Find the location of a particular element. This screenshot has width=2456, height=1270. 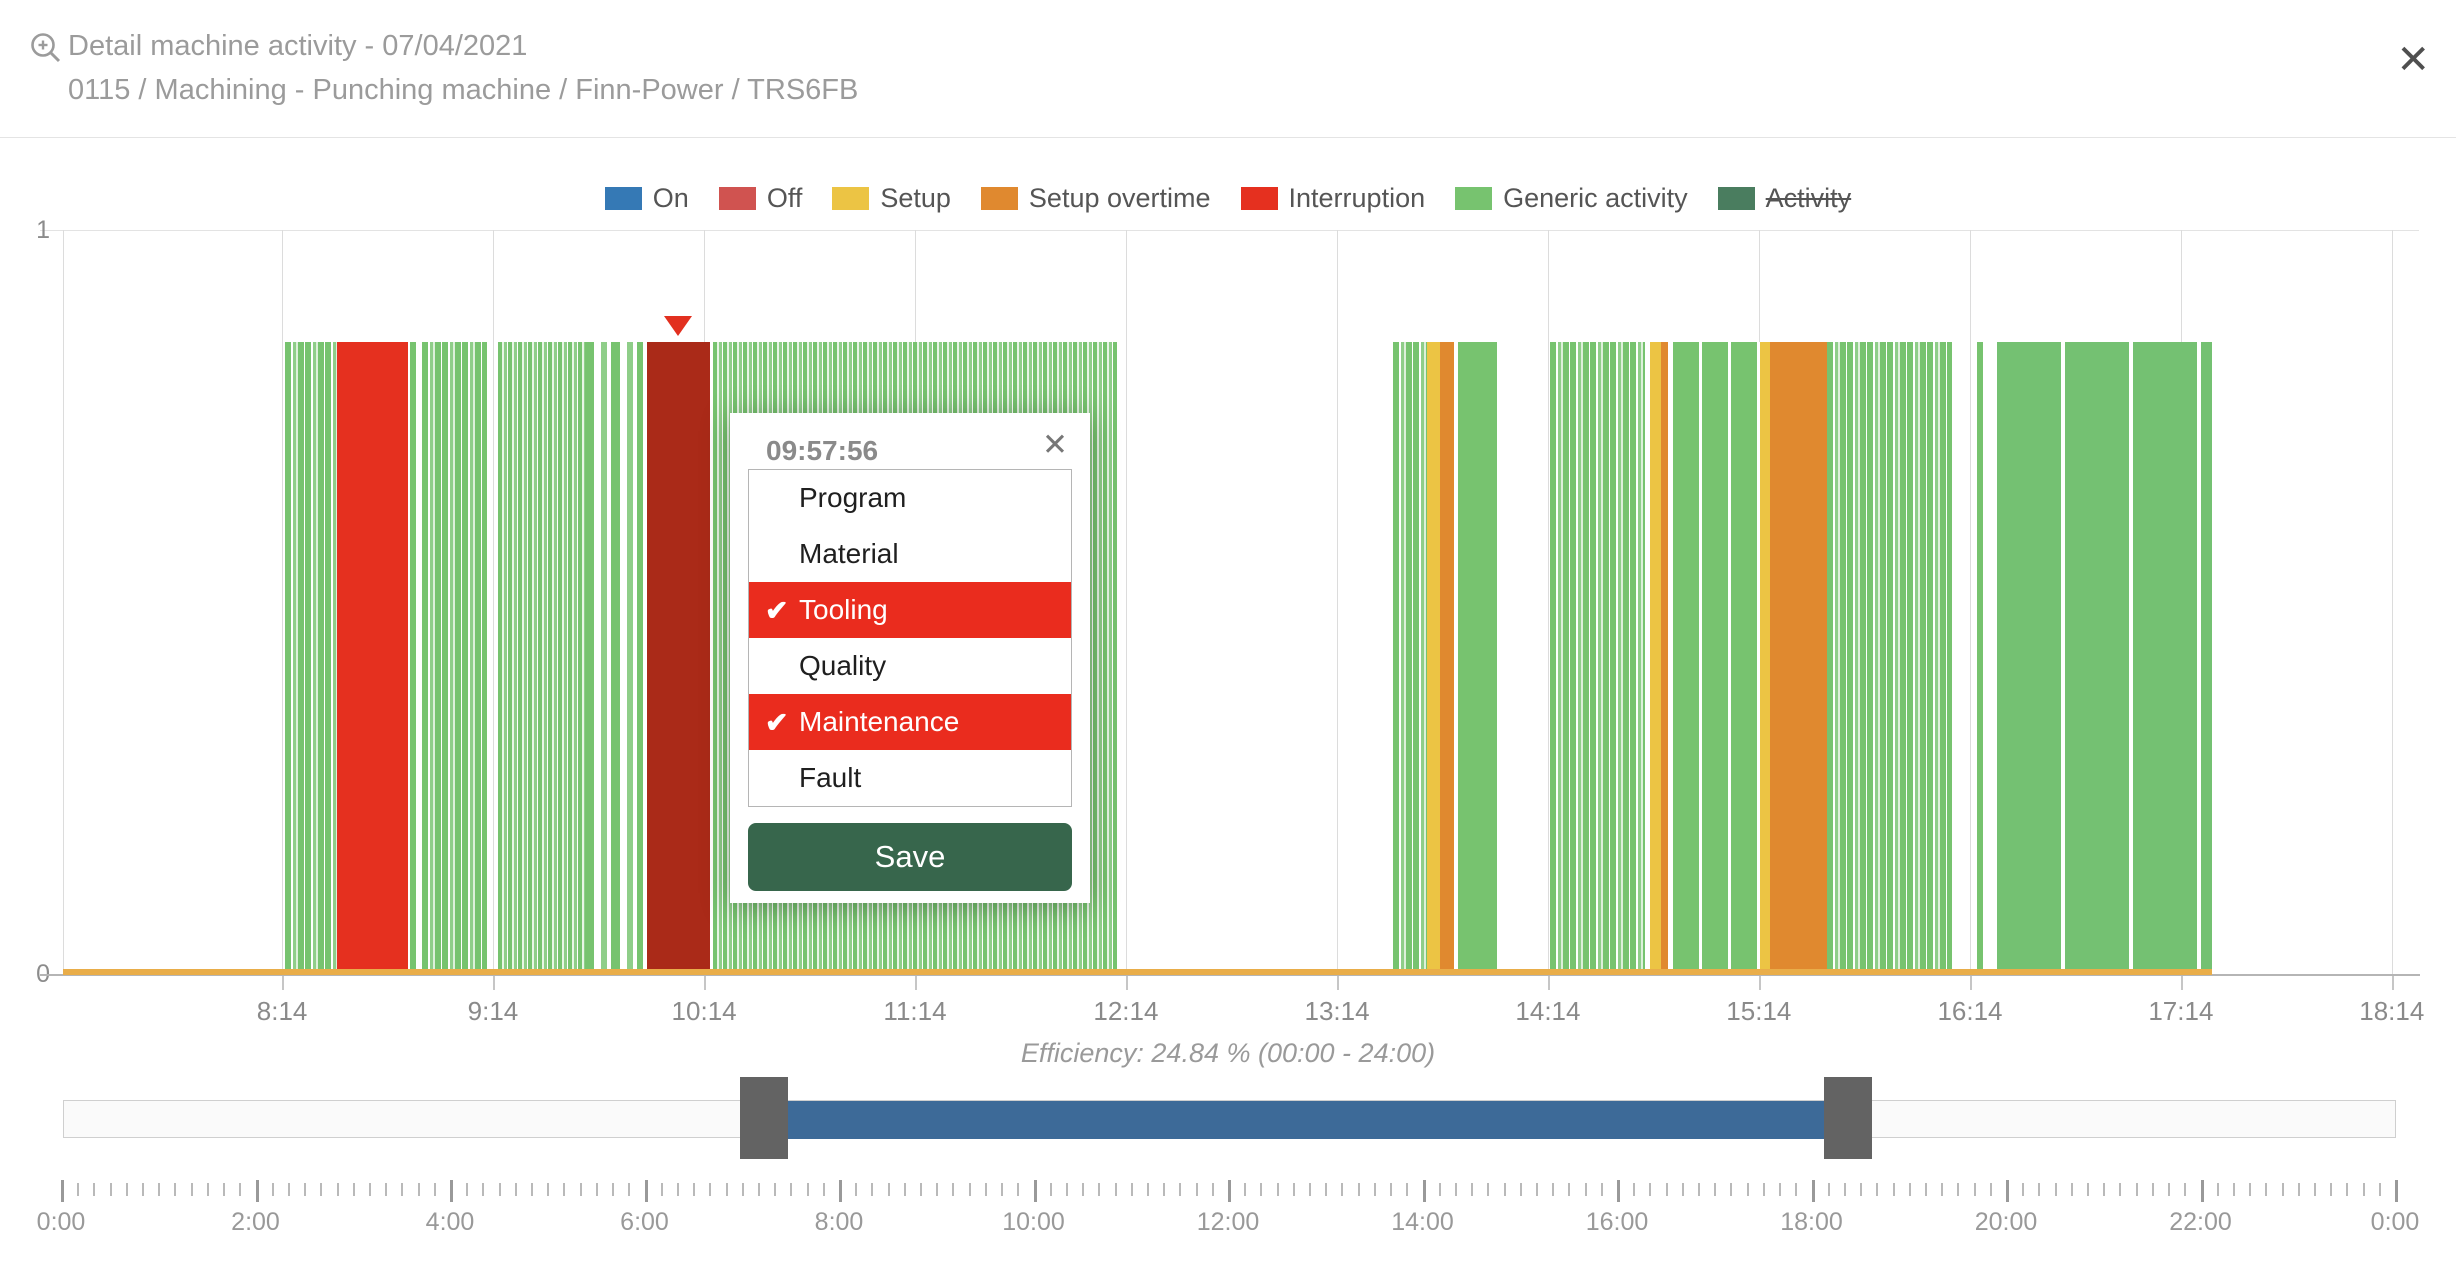

dialog-close-icon: ✕ is located at coordinates (2413, 60).